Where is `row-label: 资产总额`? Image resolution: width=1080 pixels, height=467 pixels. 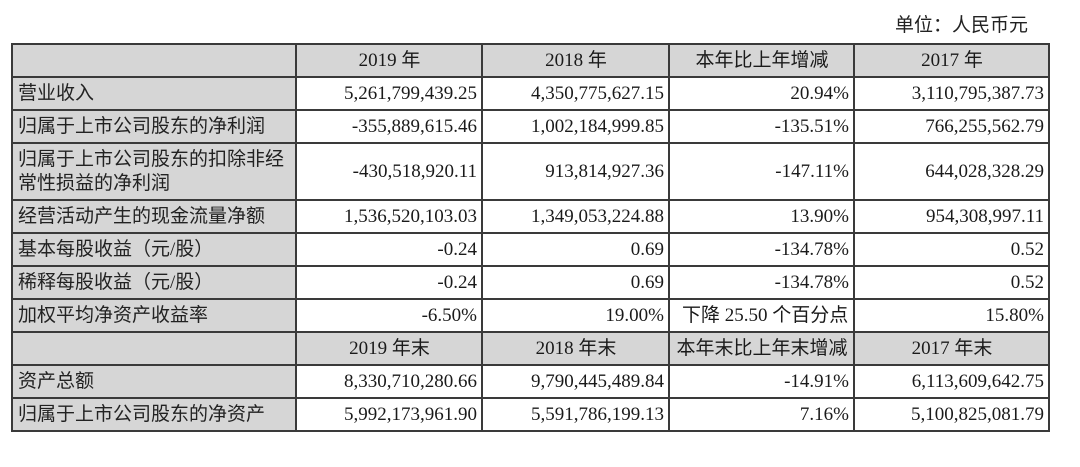 row-label: 资产总额 is located at coordinates (154, 381).